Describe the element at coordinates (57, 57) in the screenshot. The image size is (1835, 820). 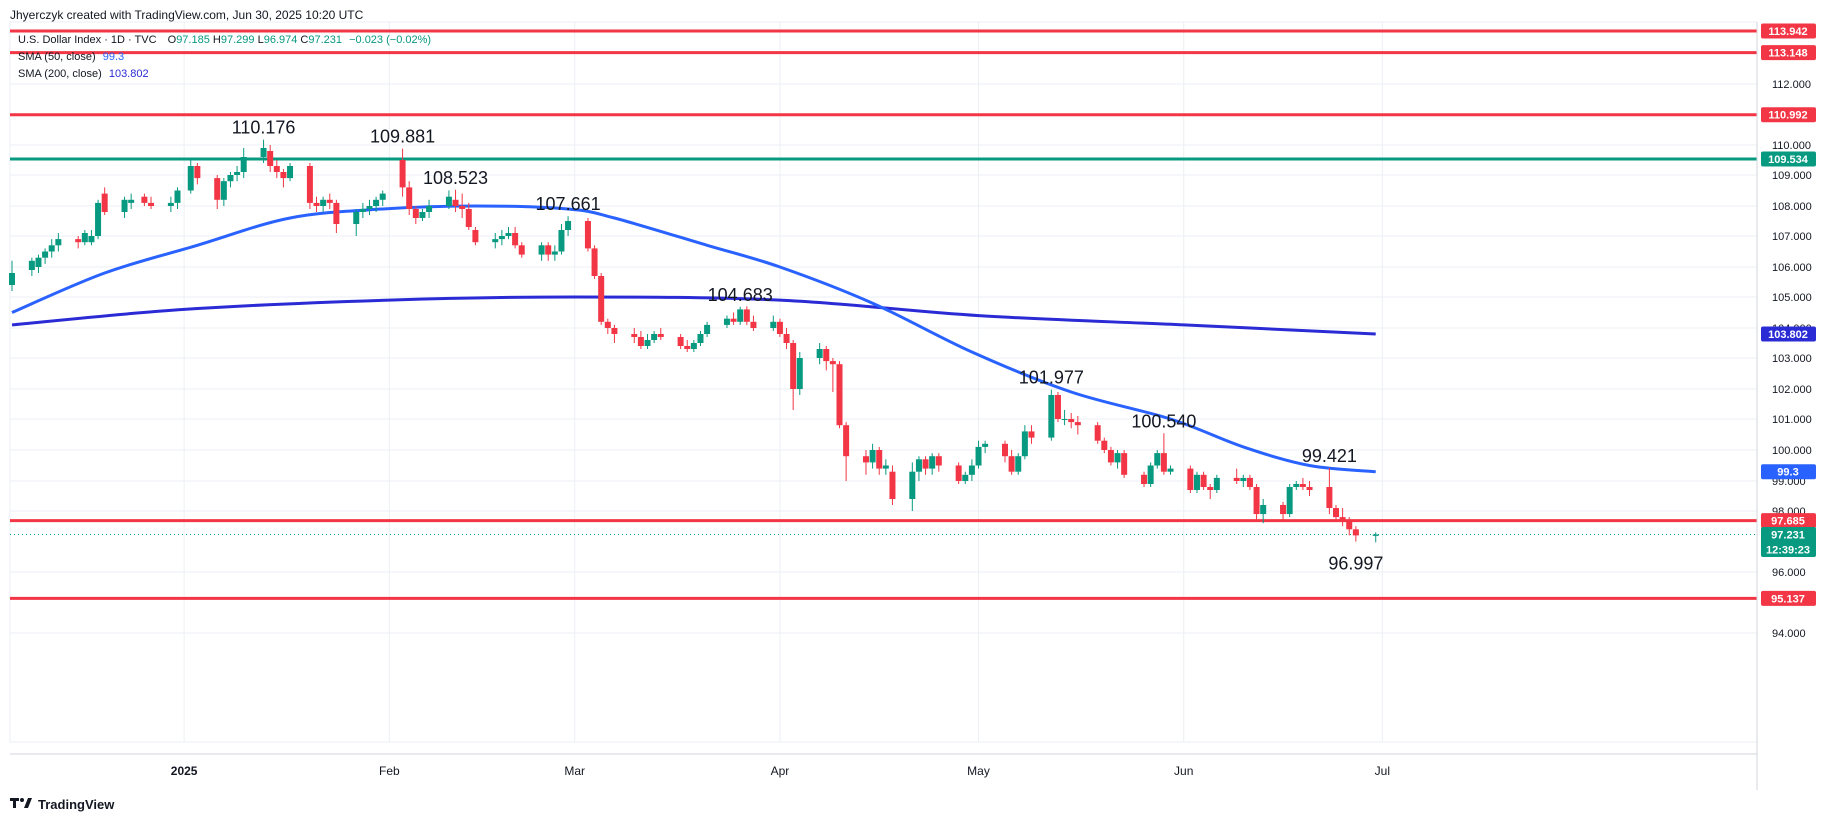
I see `legend-sma50-label: SMA (50, close)` at that location.